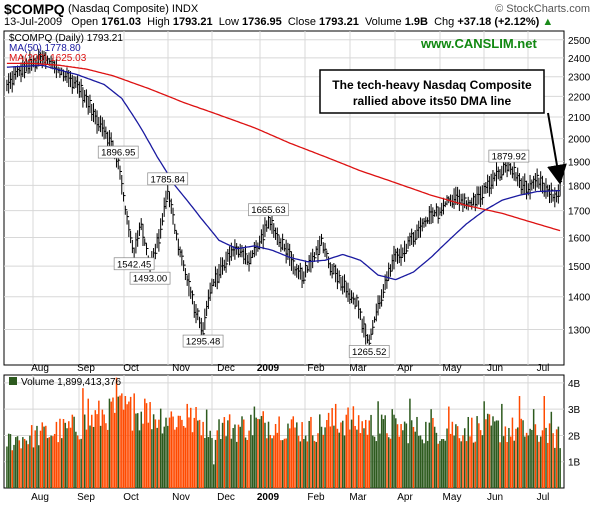  What do you see at coordinates (579, 162) in the screenshot?
I see `price-tick-label: 1900` at bounding box center [579, 162].